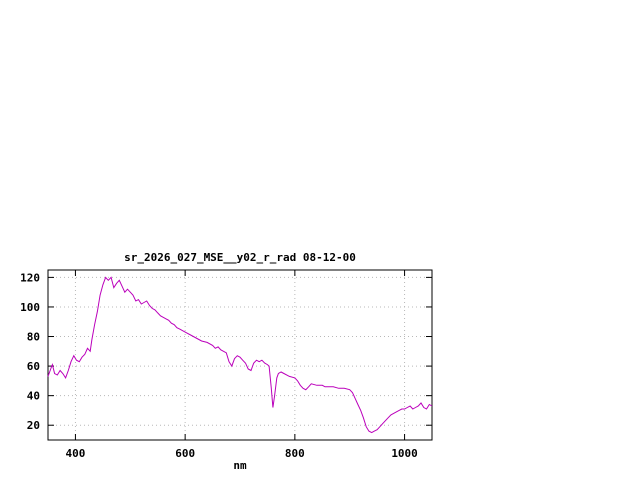 The image size is (640, 480). Describe the element at coordinates (30, 277) in the screenshot. I see `y-tick-label: 120` at that location.